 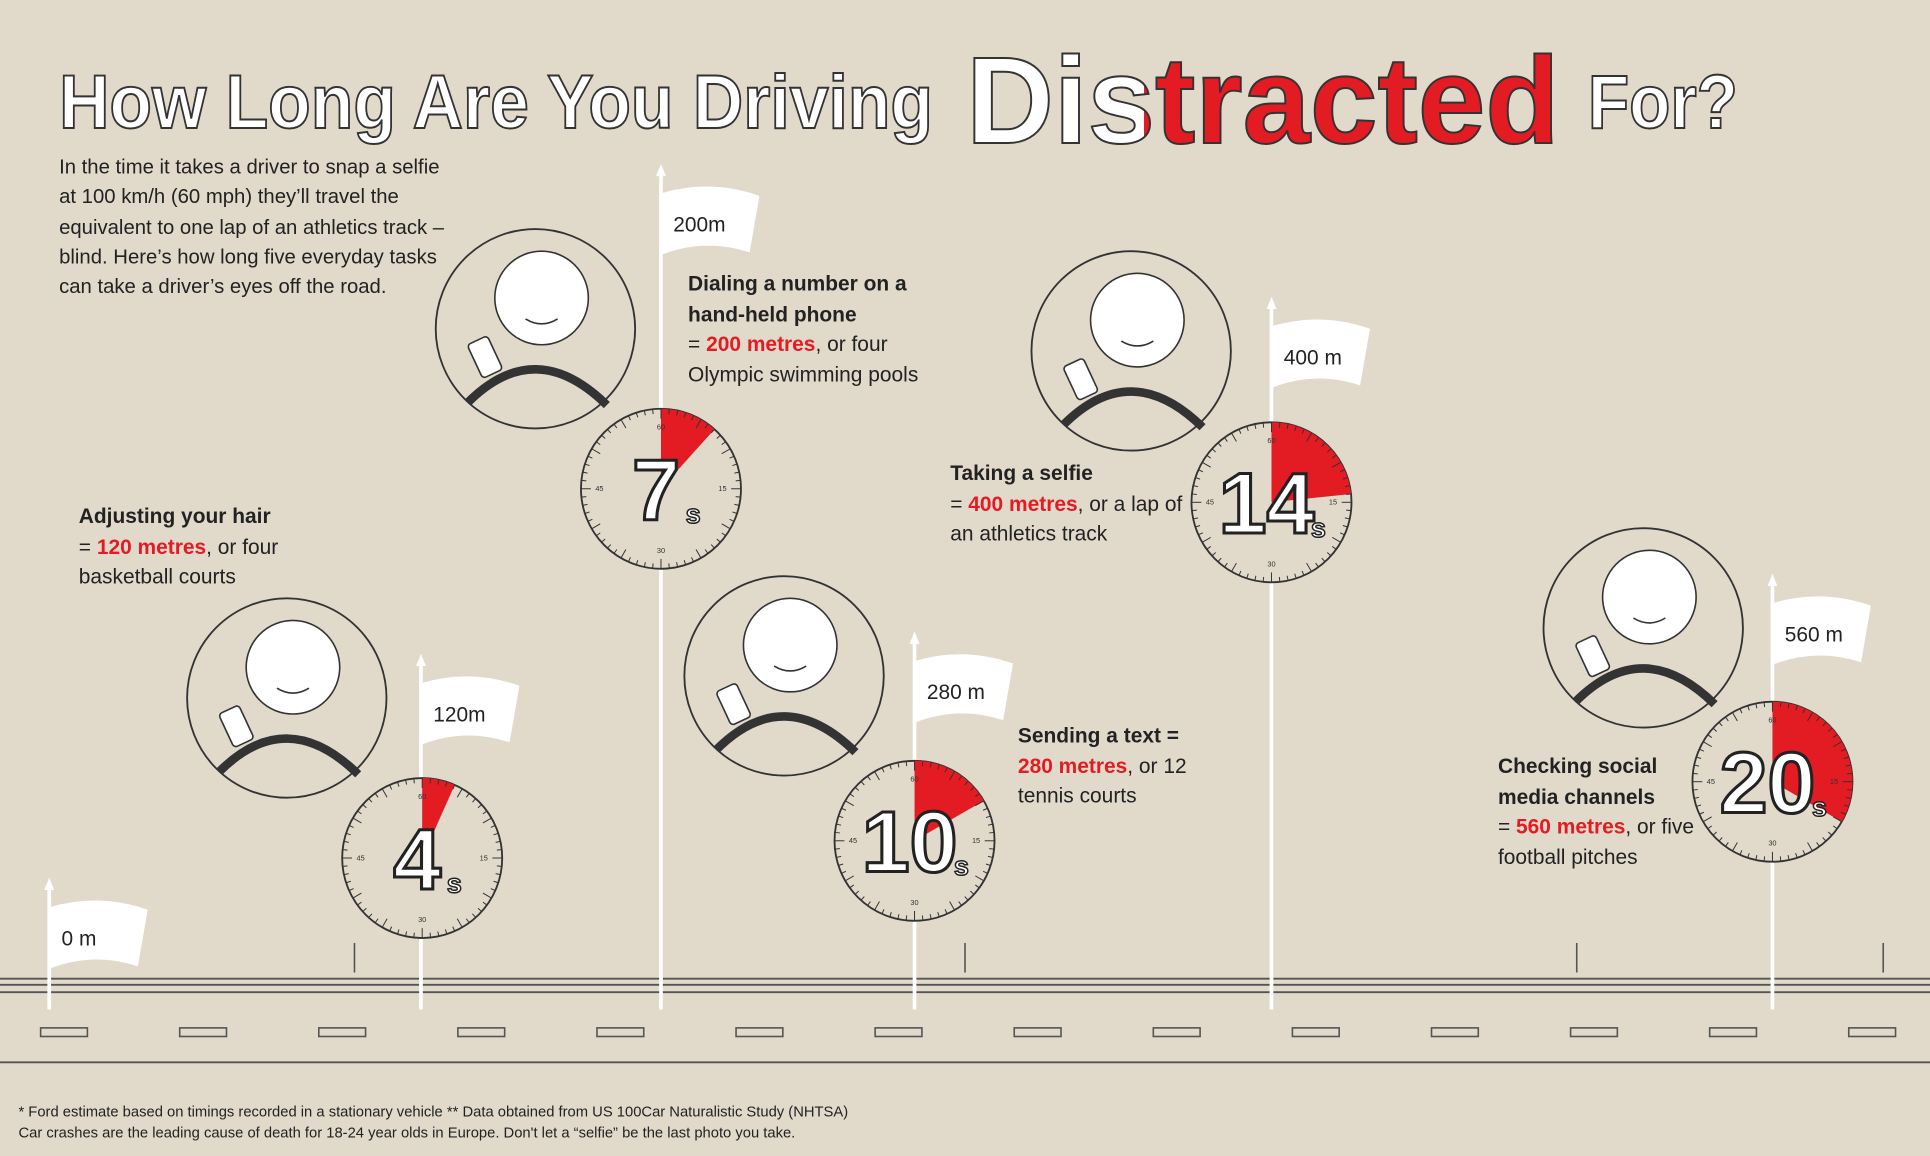 What do you see at coordinates (786, 734) in the screenshot?
I see `steering-wheel` at bounding box center [786, 734].